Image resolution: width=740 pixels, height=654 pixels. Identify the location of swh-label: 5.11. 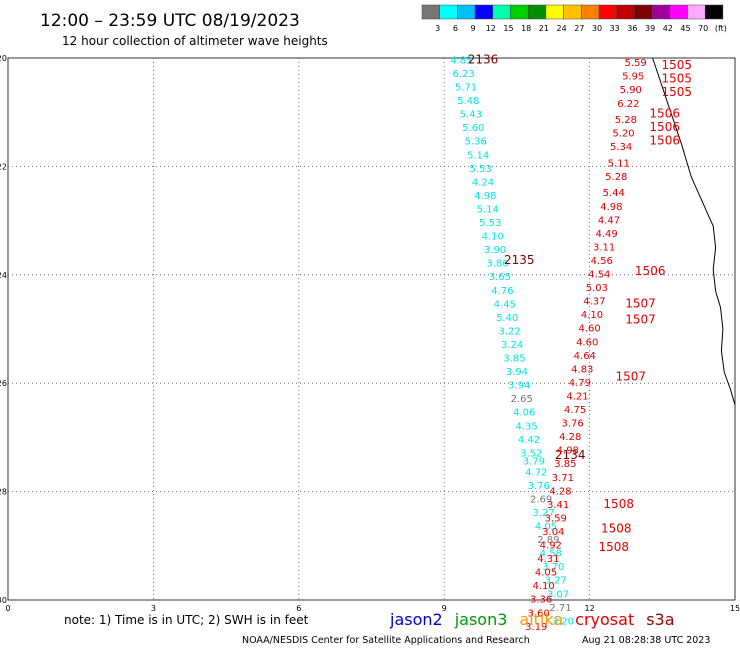
(619, 163).